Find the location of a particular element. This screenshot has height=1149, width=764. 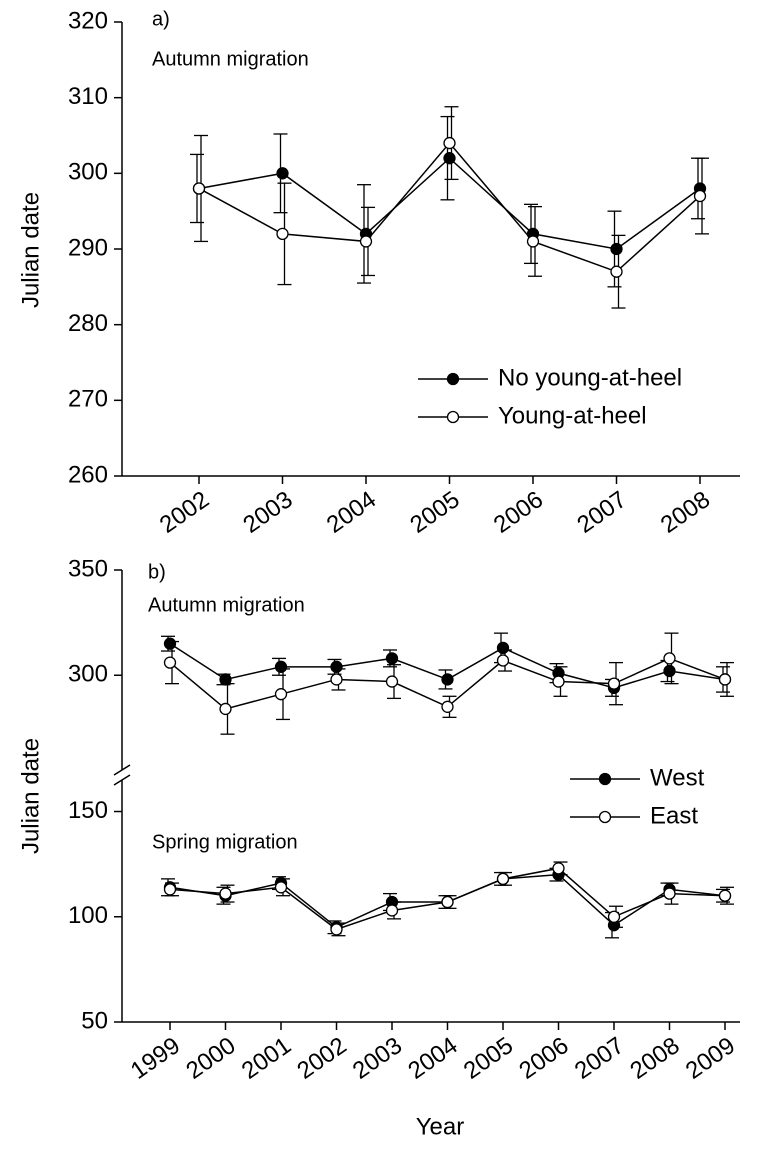

y-tick-label: 320 is located at coordinates (88, 20).